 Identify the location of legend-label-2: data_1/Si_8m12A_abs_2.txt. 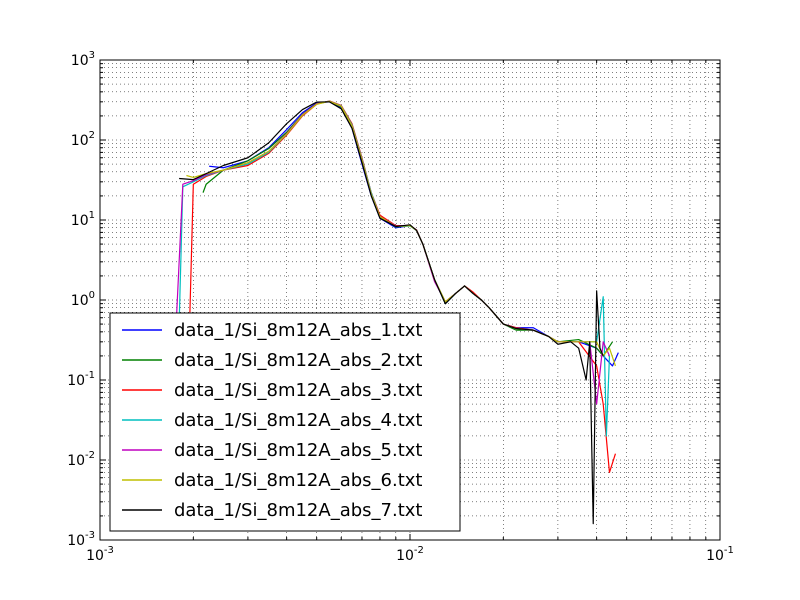
(298, 360).